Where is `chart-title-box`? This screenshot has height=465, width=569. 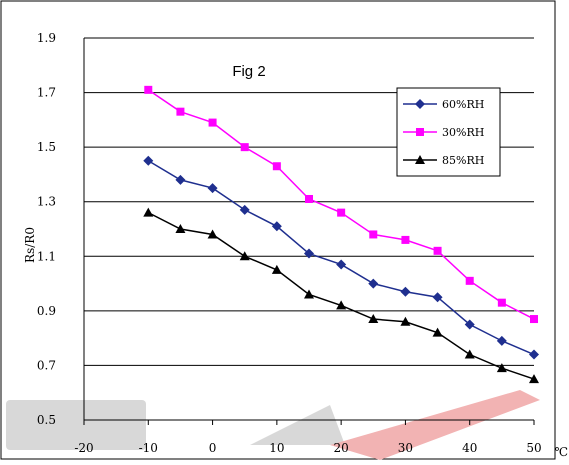
chart-title-box is located at coordinates (249, 71).